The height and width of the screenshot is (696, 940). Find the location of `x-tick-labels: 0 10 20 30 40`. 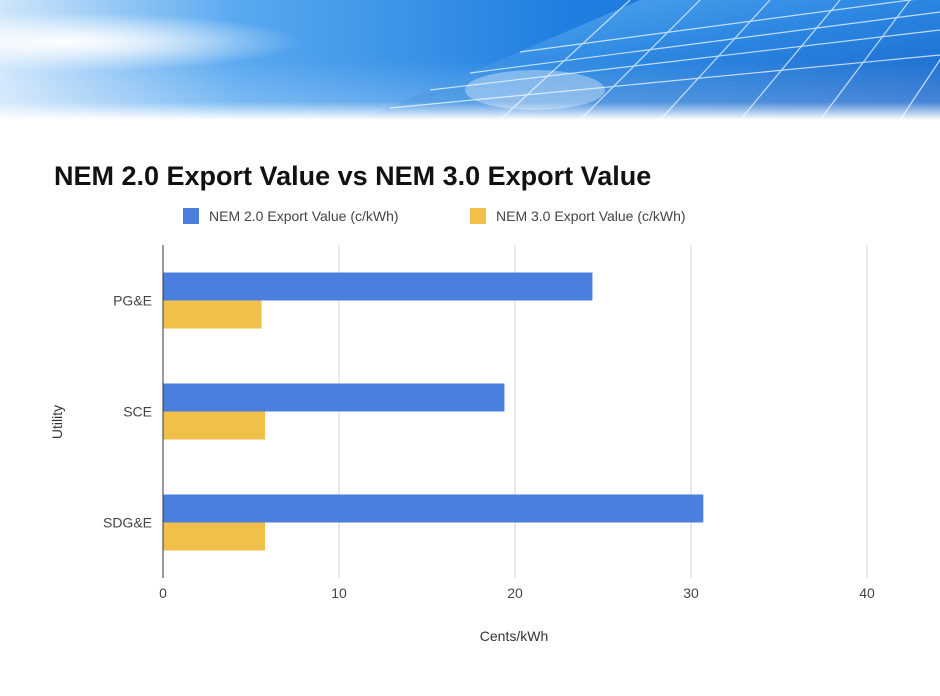

x-tick-labels: 0 10 20 30 40 is located at coordinates (517, 593).